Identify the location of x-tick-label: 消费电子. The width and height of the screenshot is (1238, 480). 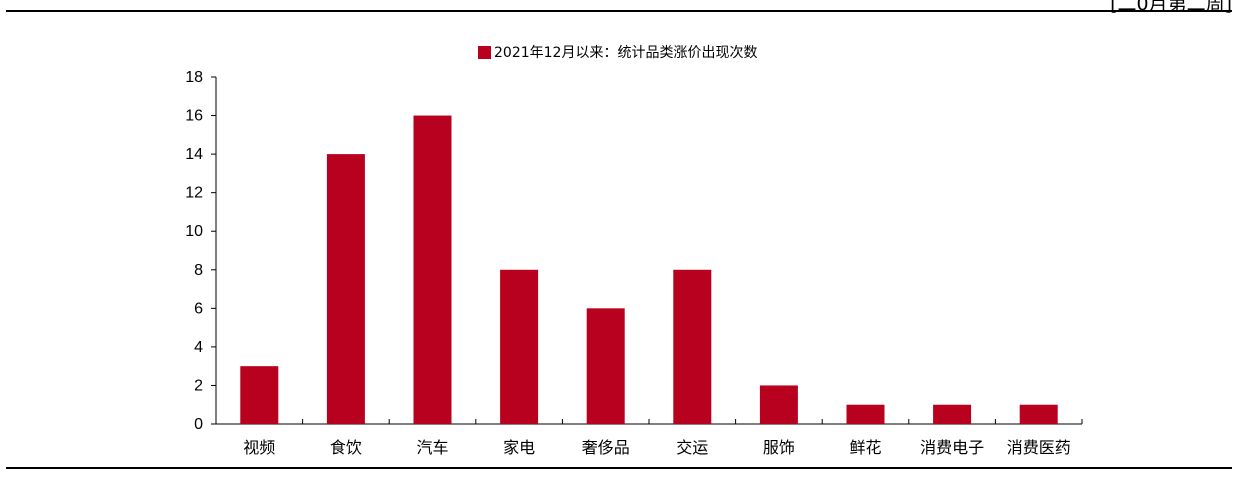
(952, 447).